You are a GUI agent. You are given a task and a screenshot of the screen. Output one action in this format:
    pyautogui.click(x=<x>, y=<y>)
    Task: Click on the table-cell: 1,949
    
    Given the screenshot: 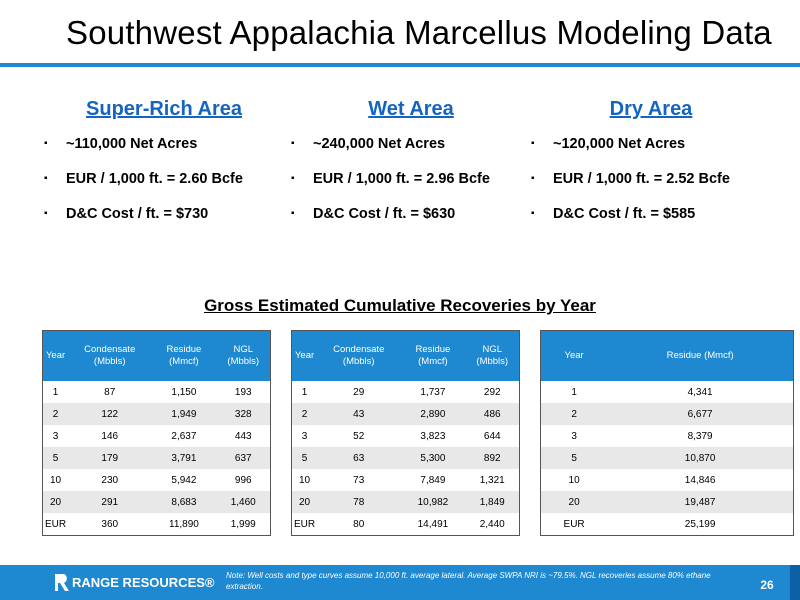 What is the action you would take?
    pyautogui.click(x=184, y=414)
    